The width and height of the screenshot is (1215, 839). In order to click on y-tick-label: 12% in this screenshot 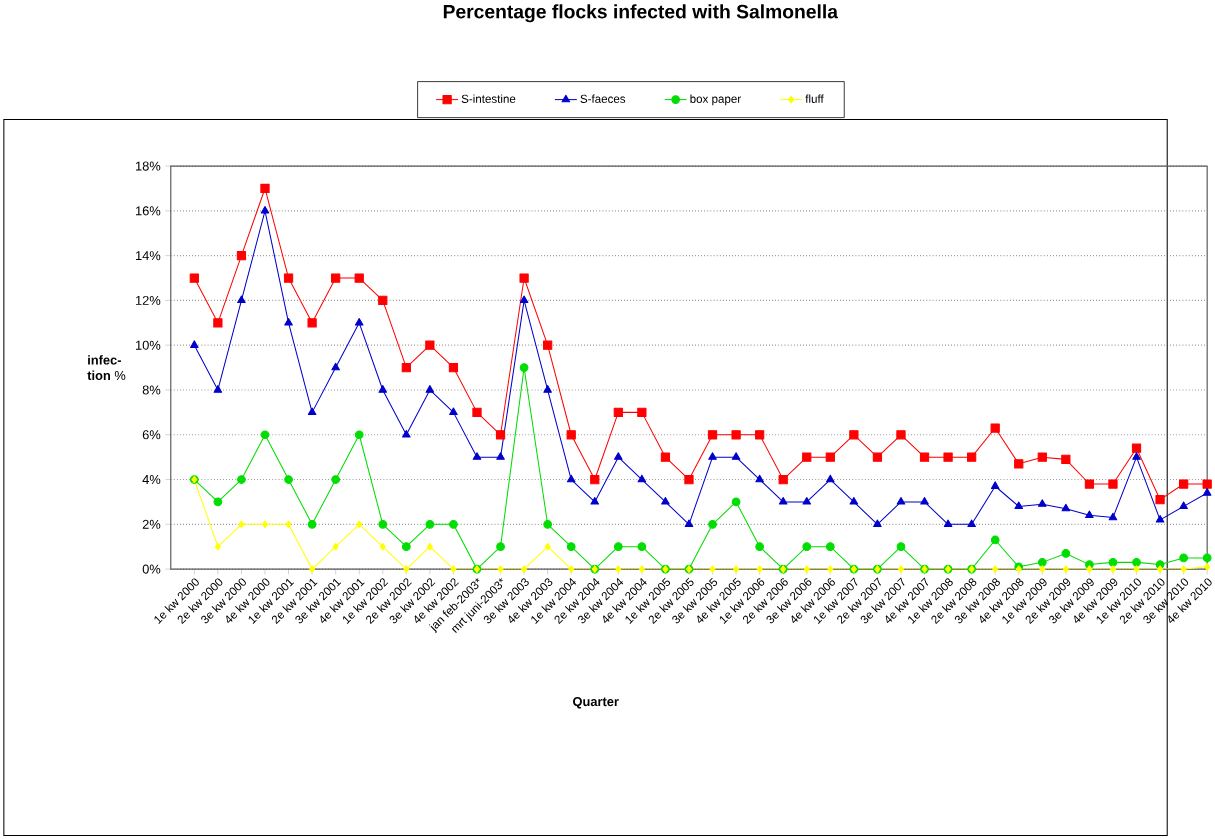, I will do `click(148, 300)`.